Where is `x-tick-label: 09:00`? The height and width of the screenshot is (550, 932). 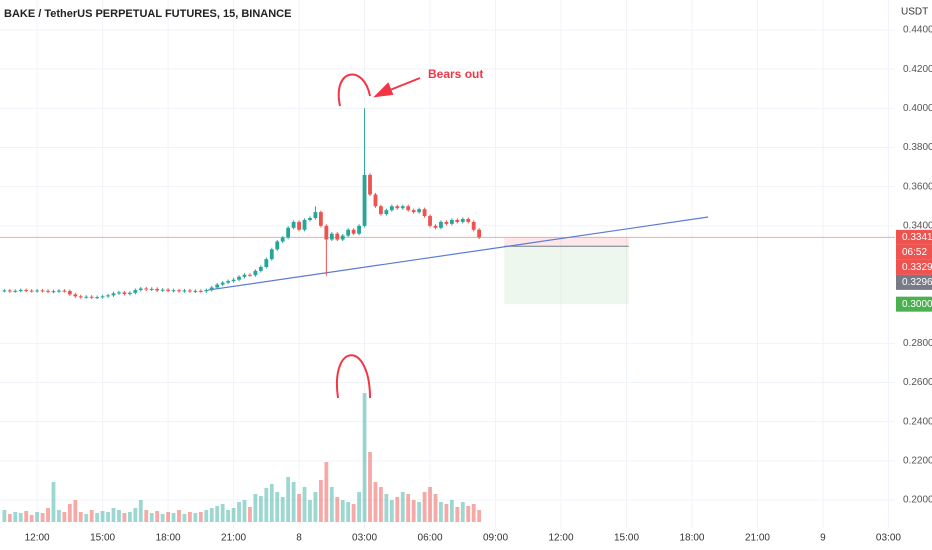
x-tick-label: 09:00 is located at coordinates (495, 538).